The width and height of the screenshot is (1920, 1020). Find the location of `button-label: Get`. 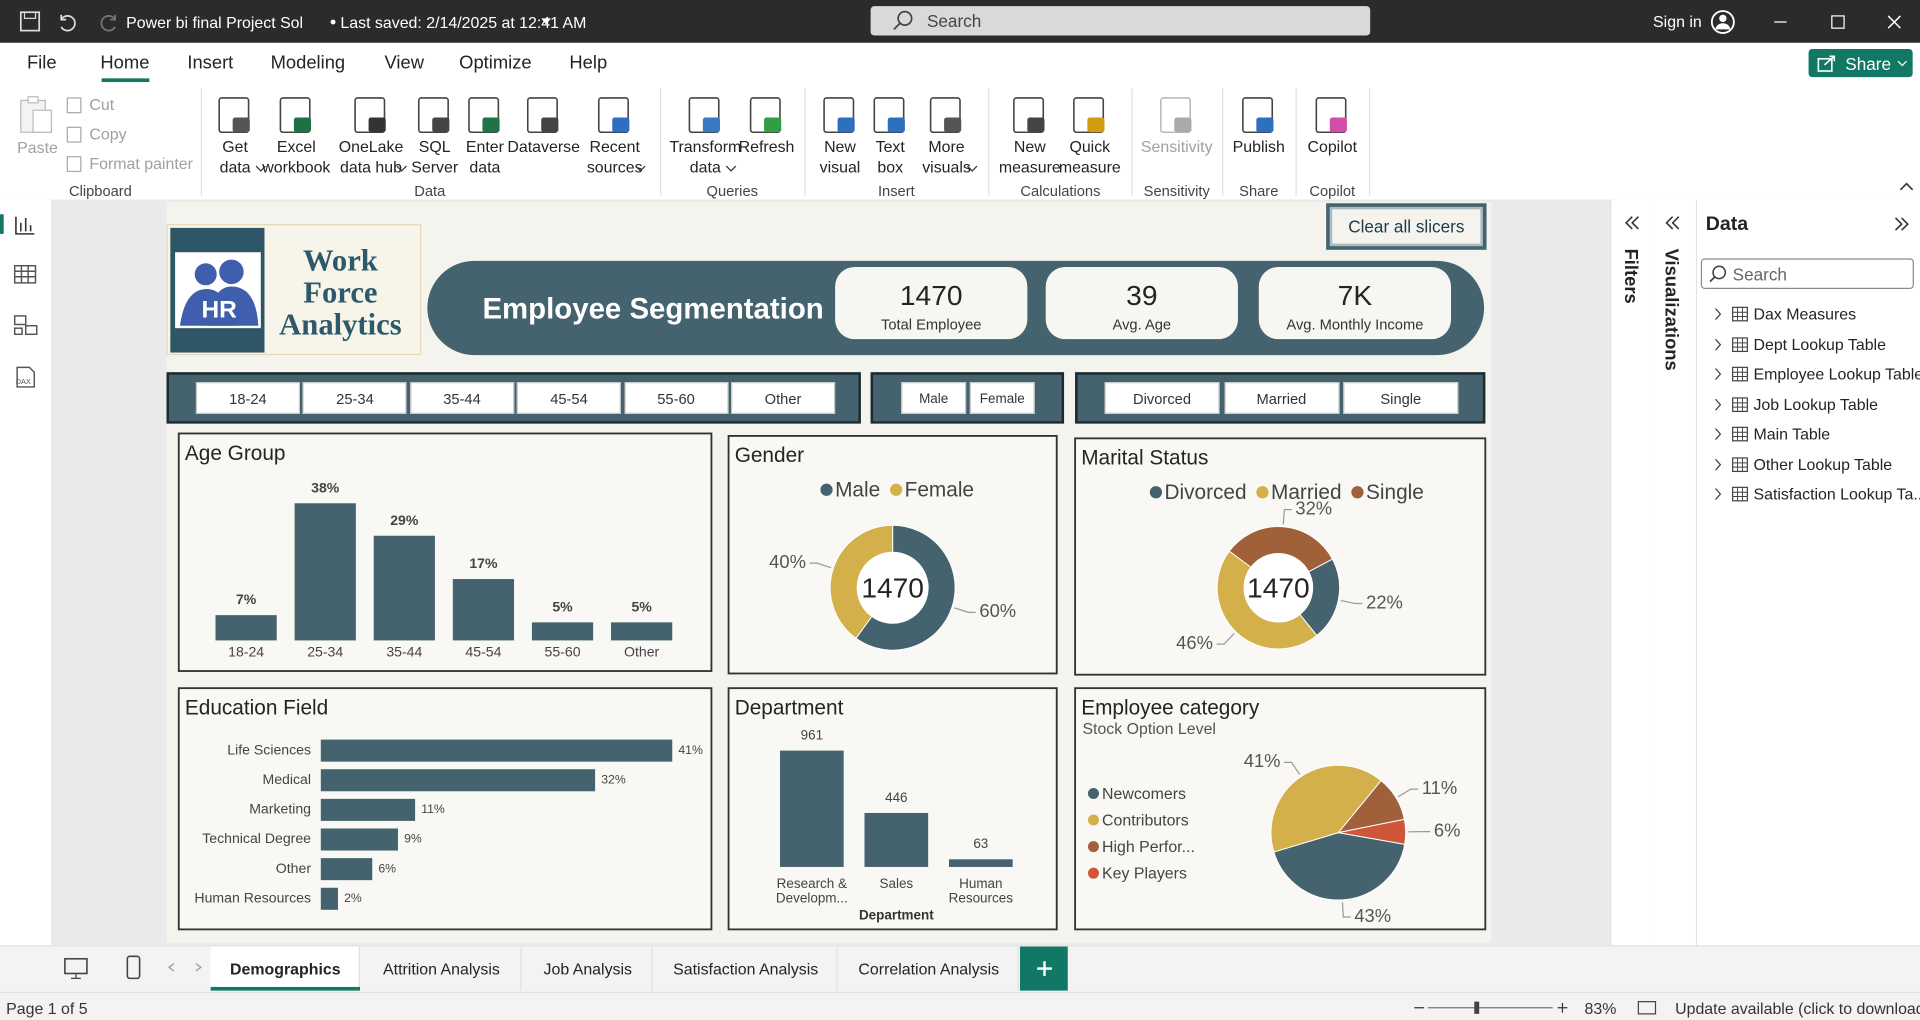

button-label: Get is located at coordinates (235, 146).